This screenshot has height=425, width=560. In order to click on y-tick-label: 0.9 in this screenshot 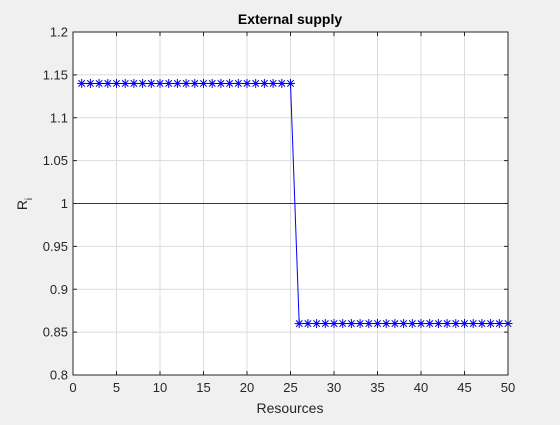, I will do `click(59, 289)`.